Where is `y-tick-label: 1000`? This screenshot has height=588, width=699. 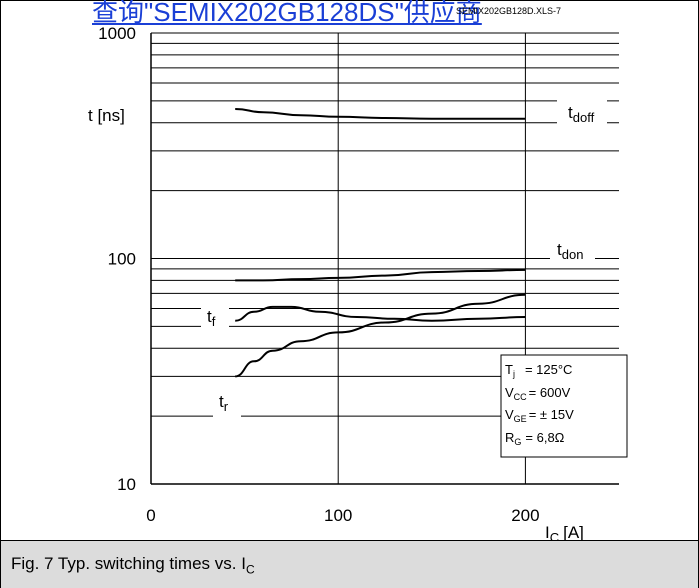 y-tick-label: 1000 is located at coordinates (117, 33).